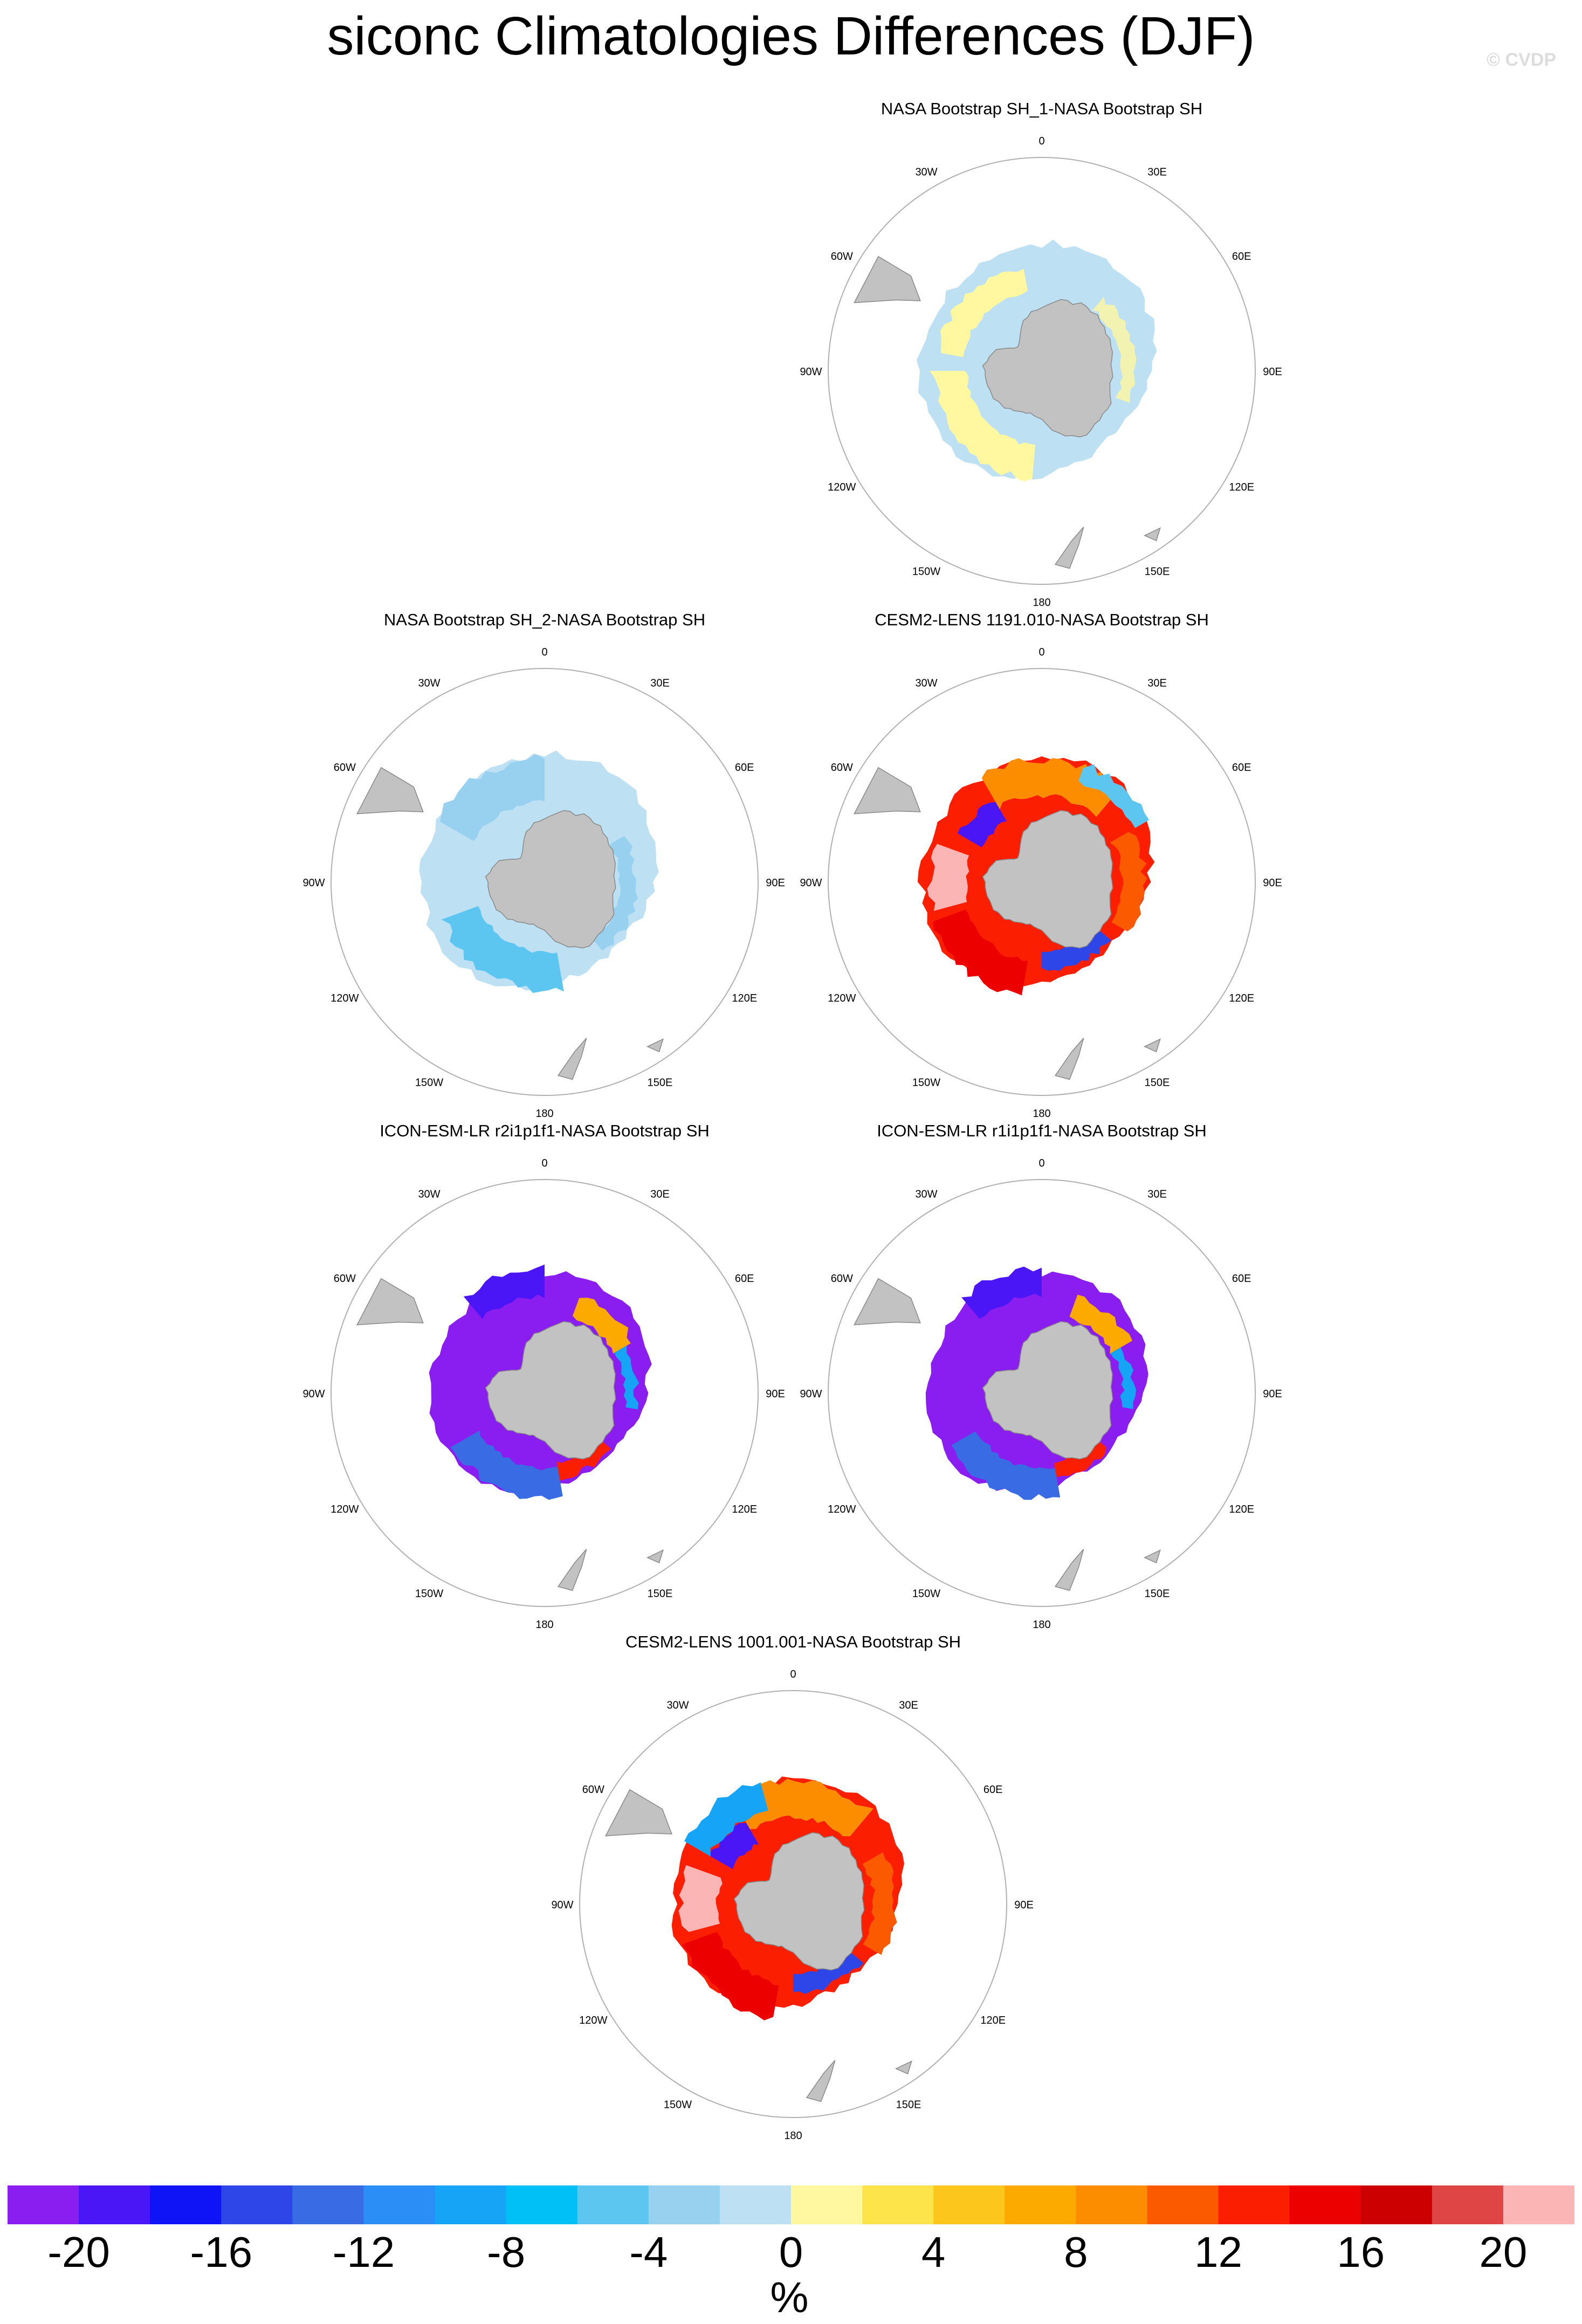  Describe the element at coordinates (789, 2297) in the screenshot. I see `colorbar-units: %` at that location.